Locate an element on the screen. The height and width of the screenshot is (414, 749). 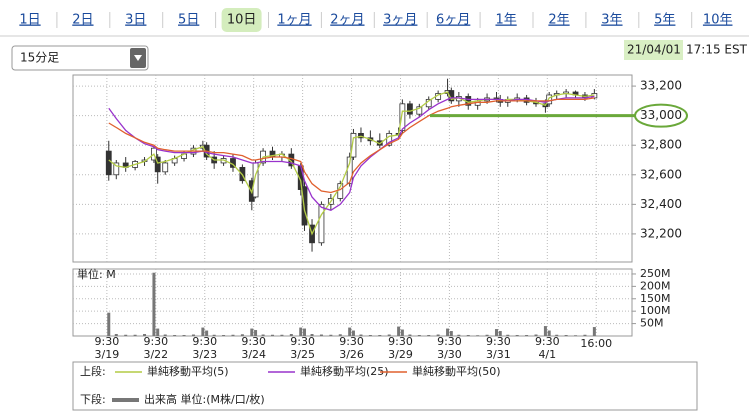
y-tick-label: 33,200 is located at coordinates (661, 86).